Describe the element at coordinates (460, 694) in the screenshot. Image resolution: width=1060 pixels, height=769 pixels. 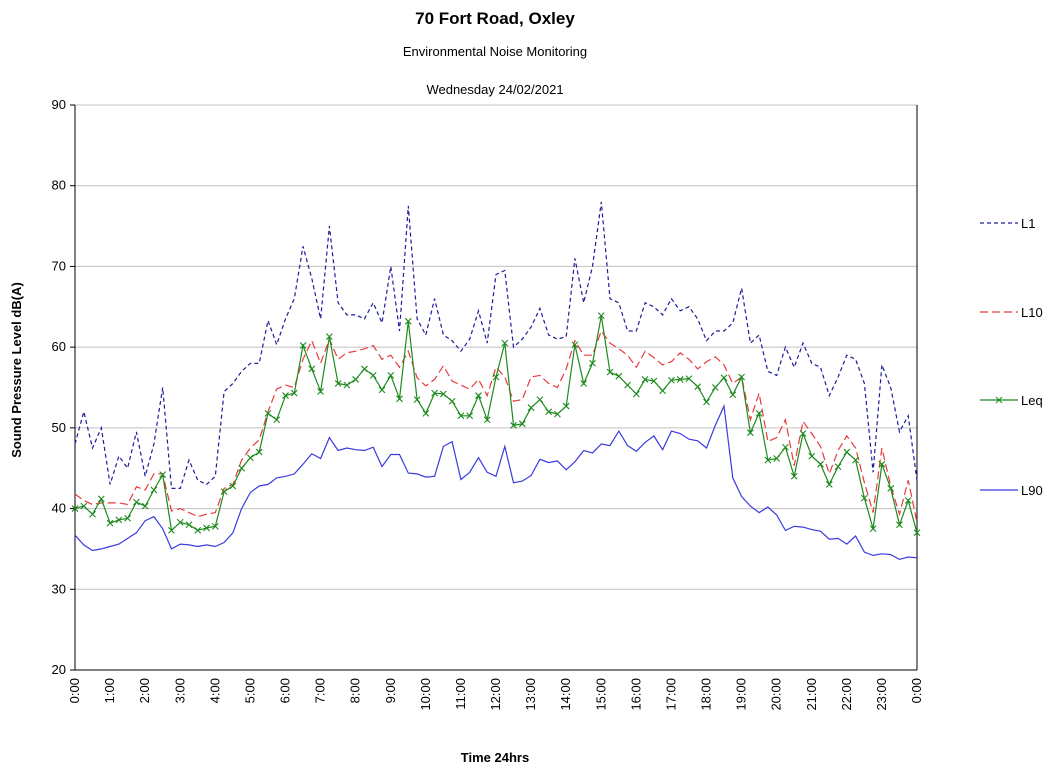
I see `x-tick-label: 11:00` at that location.